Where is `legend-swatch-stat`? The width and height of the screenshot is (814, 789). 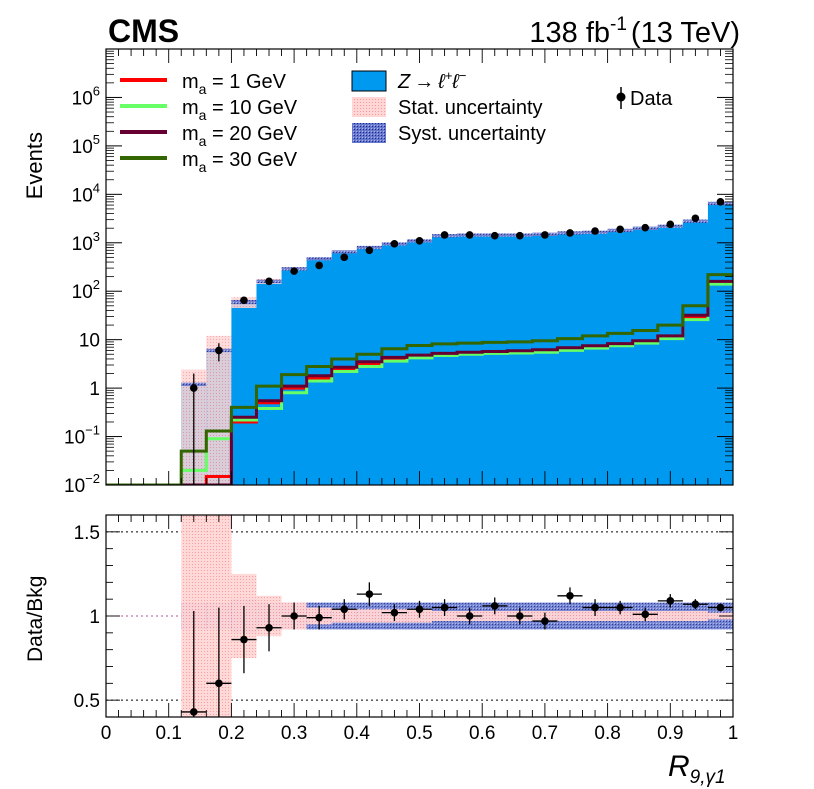
legend-swatch-stat is located at coordinates (369, 107).